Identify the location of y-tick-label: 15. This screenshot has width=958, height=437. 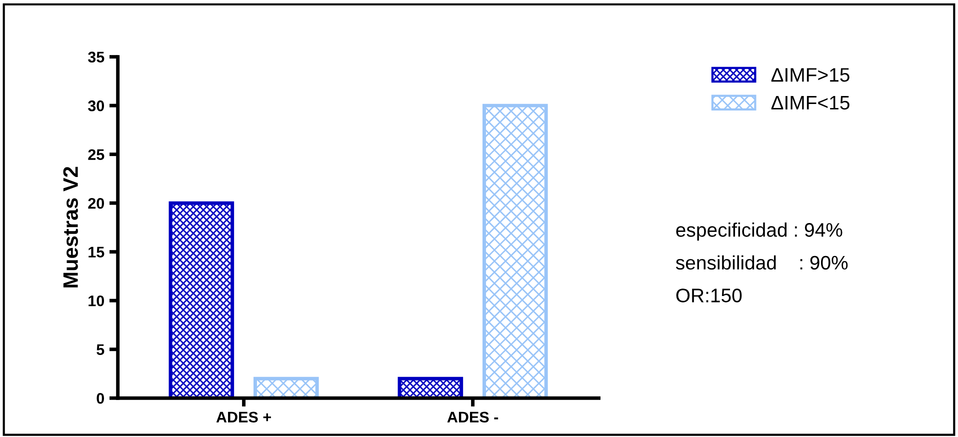
(96, 252).